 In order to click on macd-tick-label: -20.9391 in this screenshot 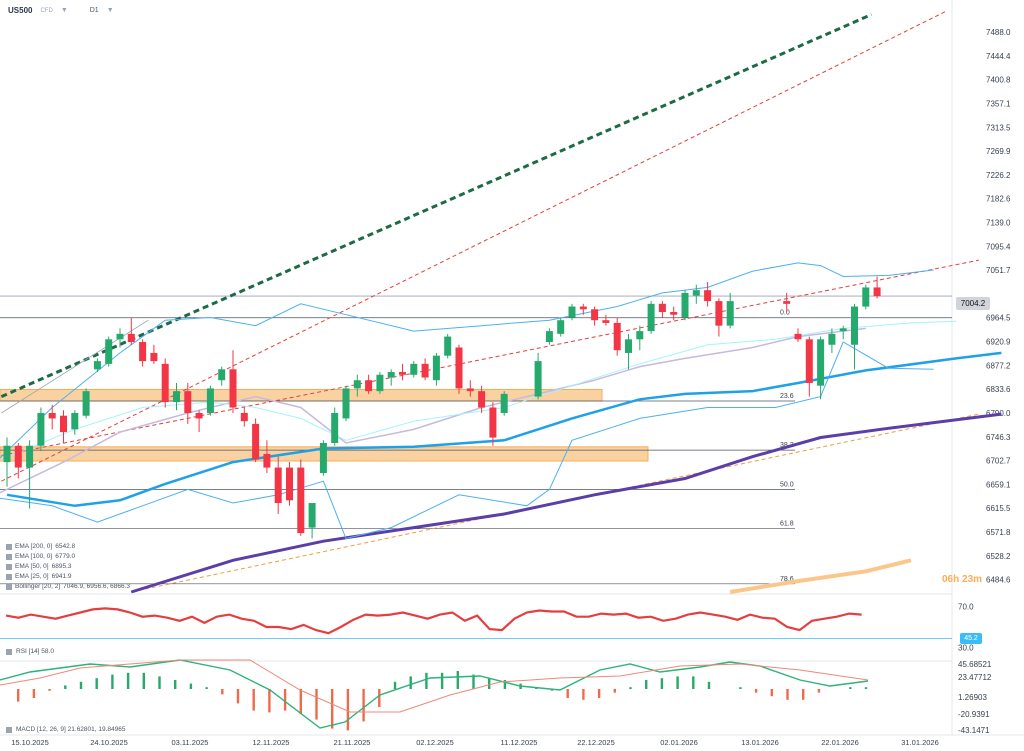, I will do `click(974, 714)`.